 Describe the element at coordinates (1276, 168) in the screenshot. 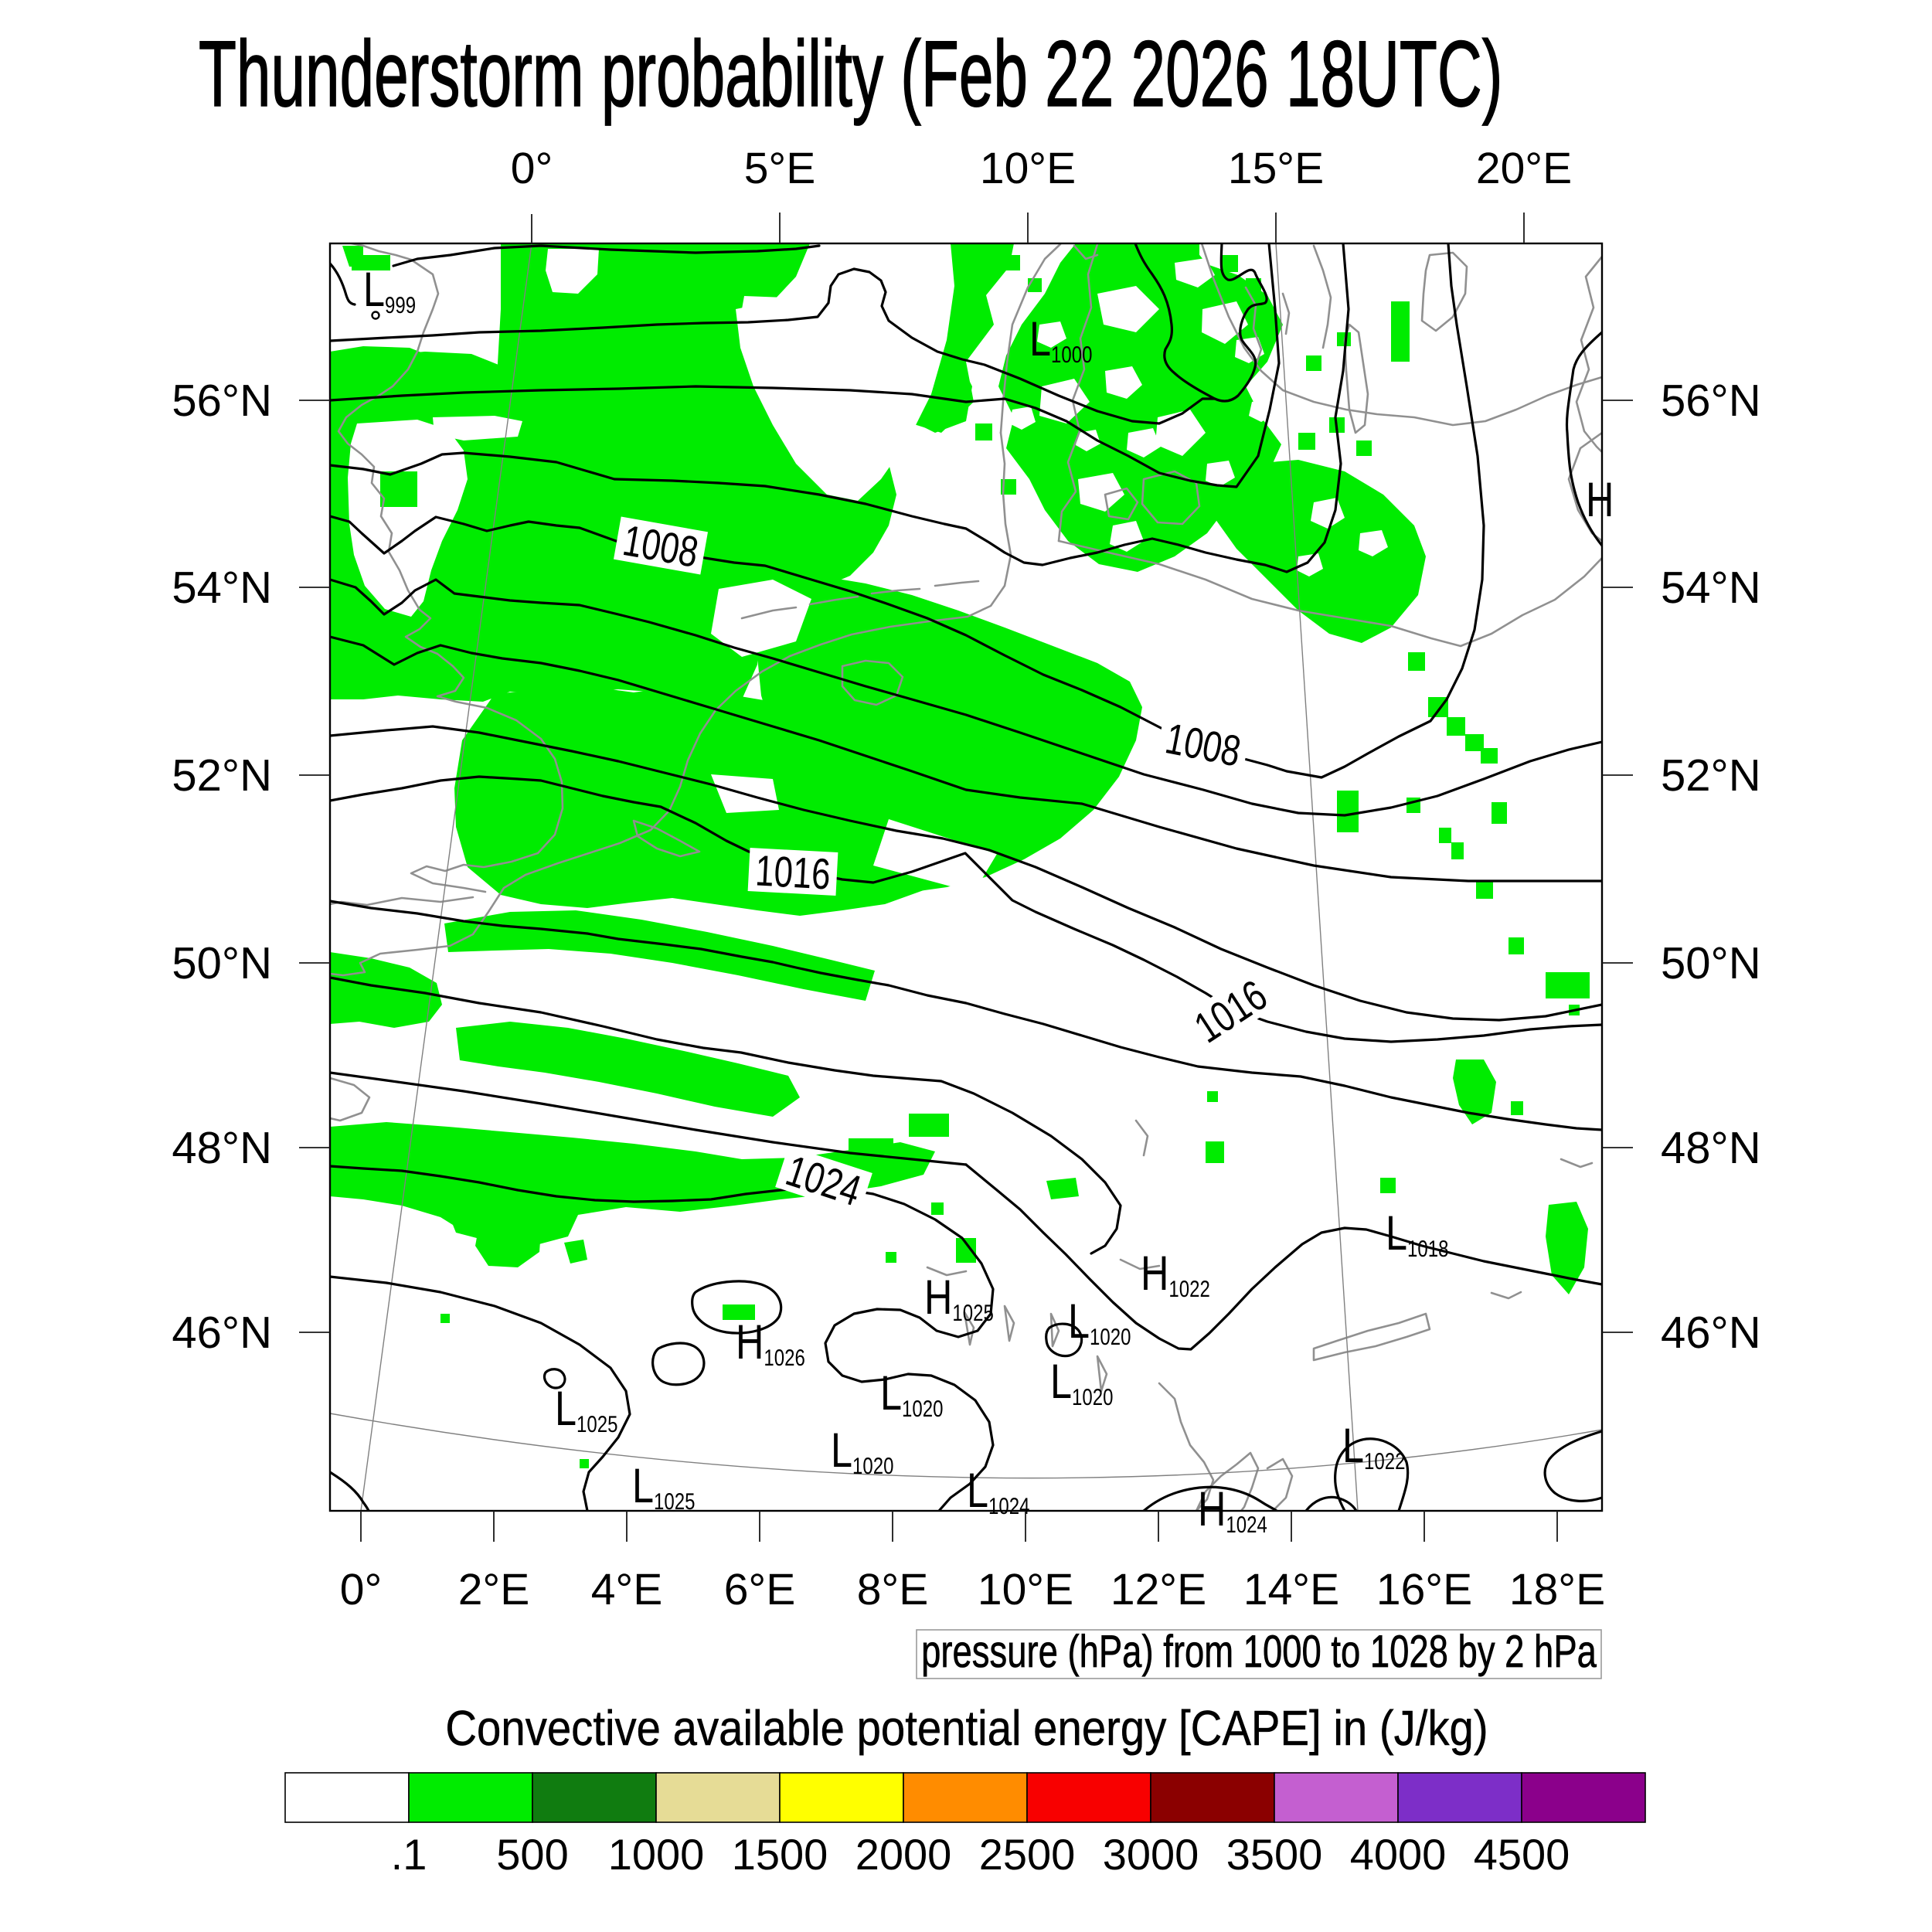

I see `svg-text: 15°E` at that location.